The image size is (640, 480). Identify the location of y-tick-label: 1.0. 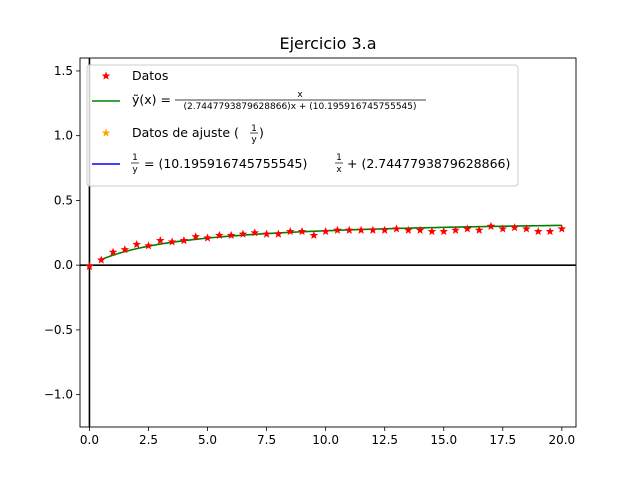
(63, 136).